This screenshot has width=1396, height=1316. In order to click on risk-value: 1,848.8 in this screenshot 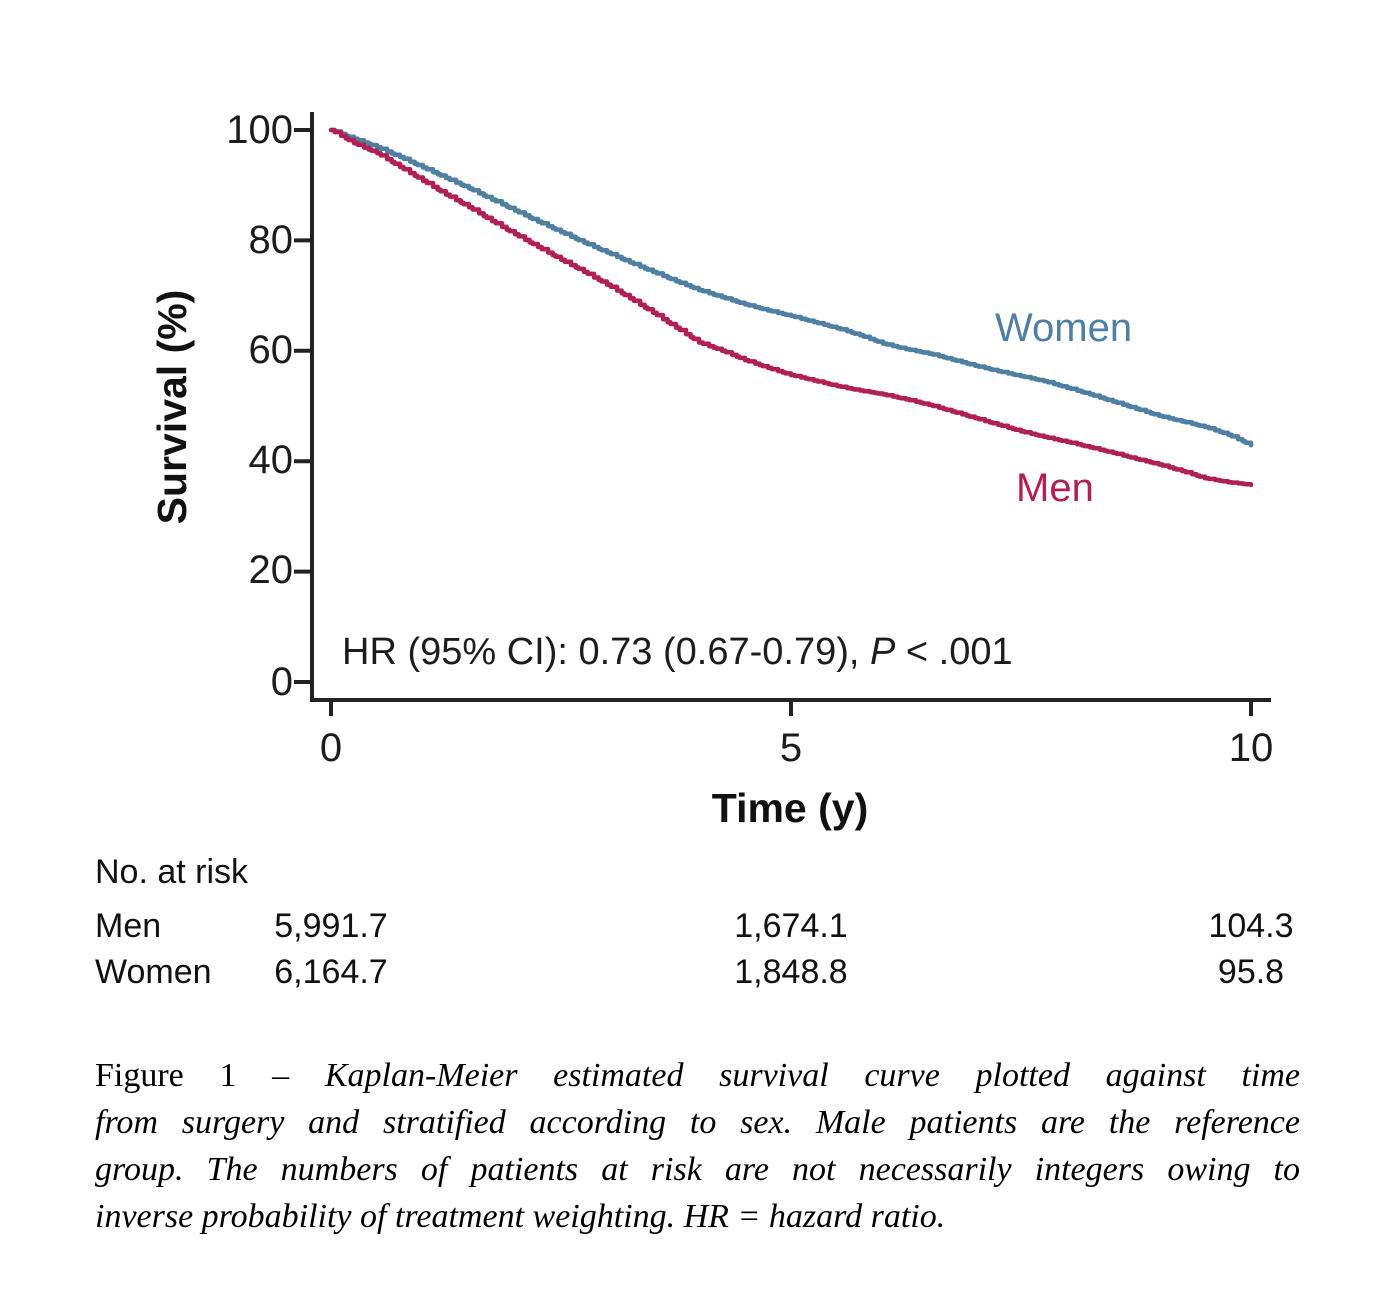, I will do `click(791, 972)`.